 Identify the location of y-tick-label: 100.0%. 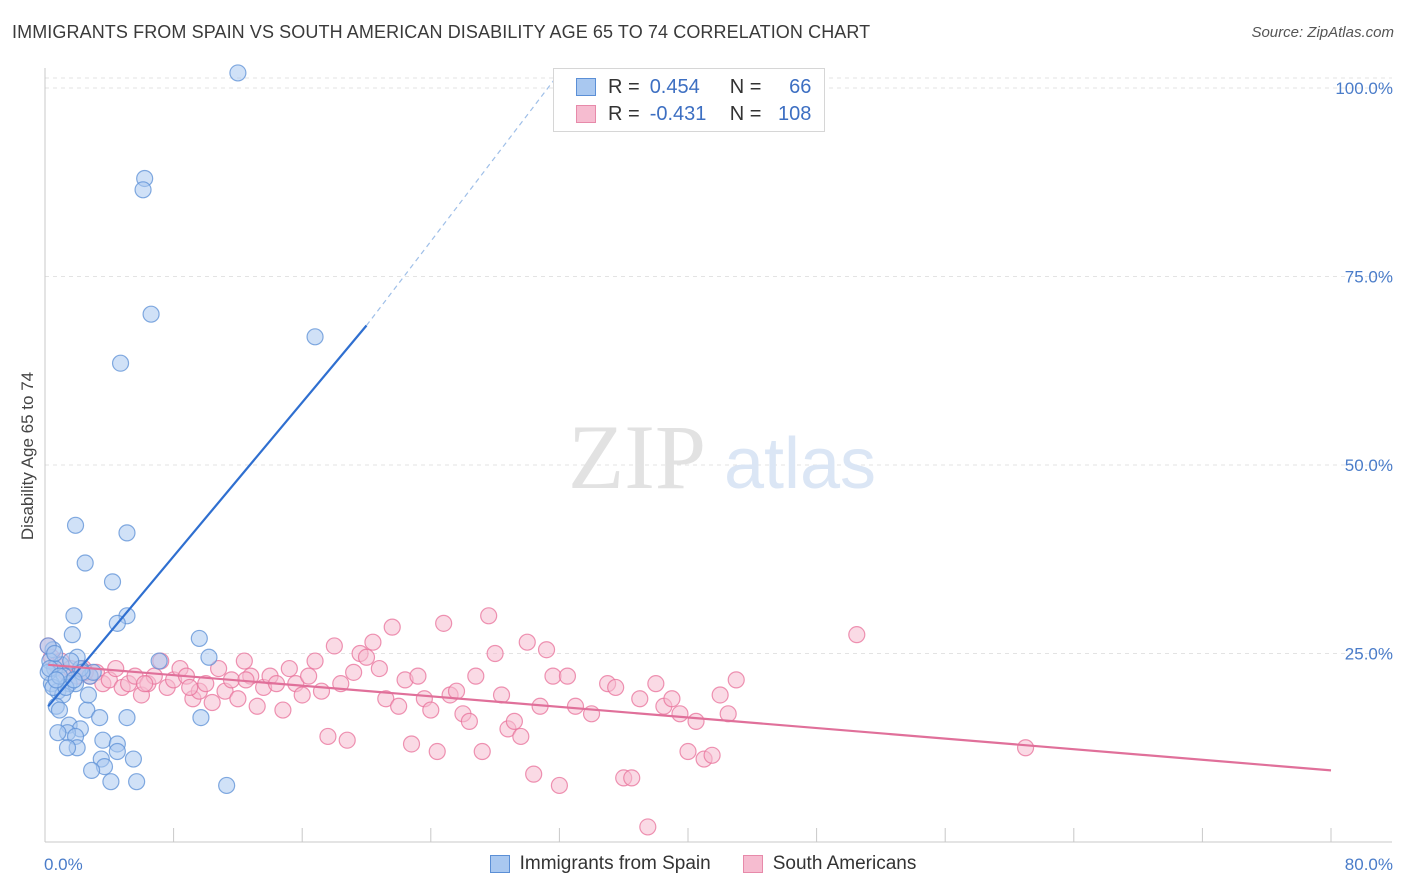
(1364, 88).